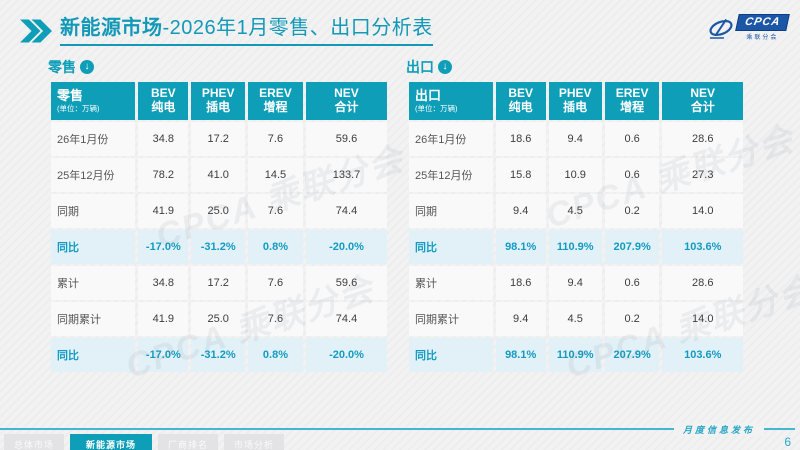  Describe the element at coordinates (346, 211) in the screenshot. I see `retail-cell: 74.4` at that location.